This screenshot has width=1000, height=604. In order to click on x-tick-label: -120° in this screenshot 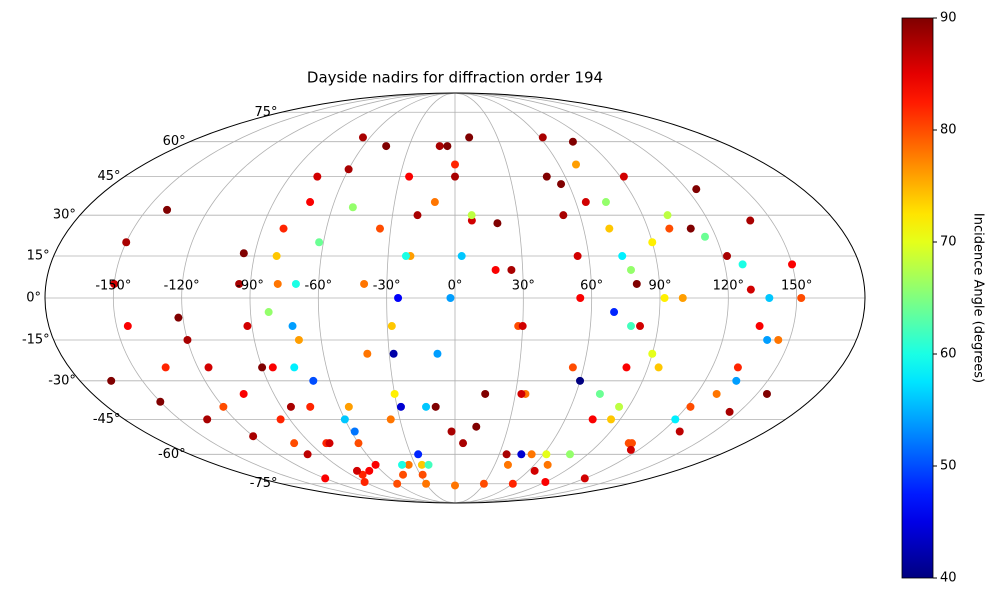, I will do `click(182, 286)`.